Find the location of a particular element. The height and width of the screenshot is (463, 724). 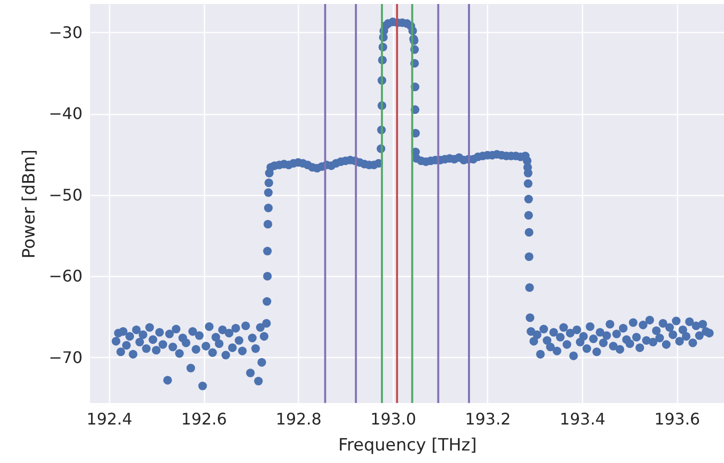

y-tick-label: −60 is located at coordinates (65, 276).